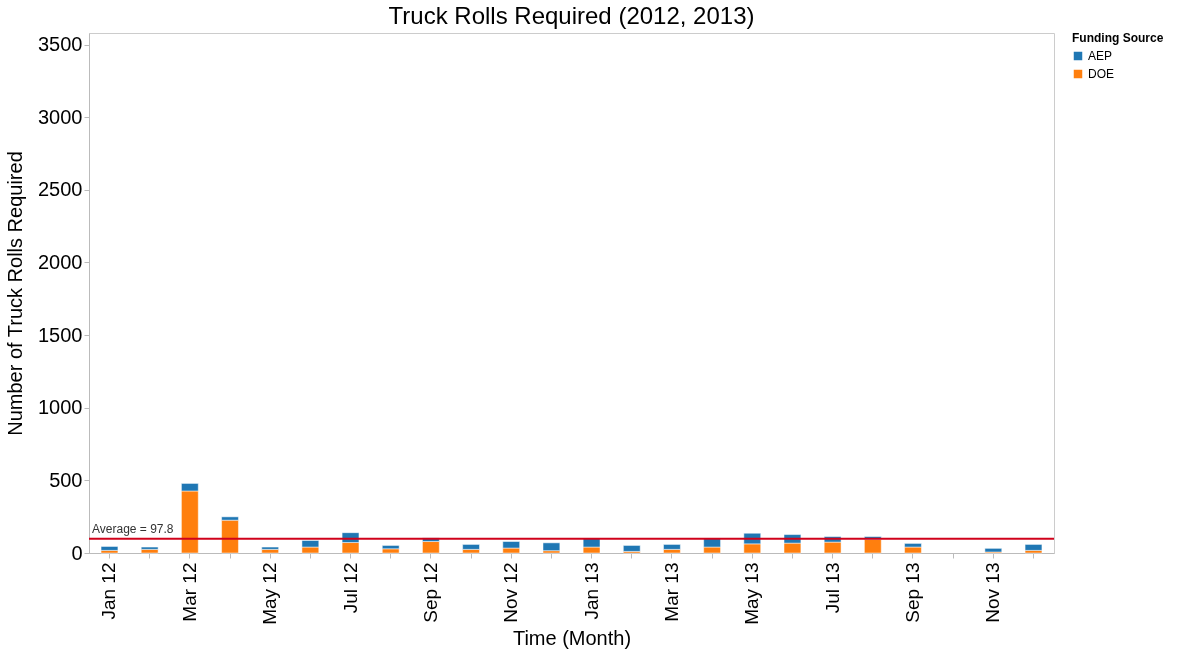 The height and width of the screenshot is (671, 1183). Describe the element at coordinates (1118, 38) in the screenshot. I see `legend-title: Funding Source` at that location.